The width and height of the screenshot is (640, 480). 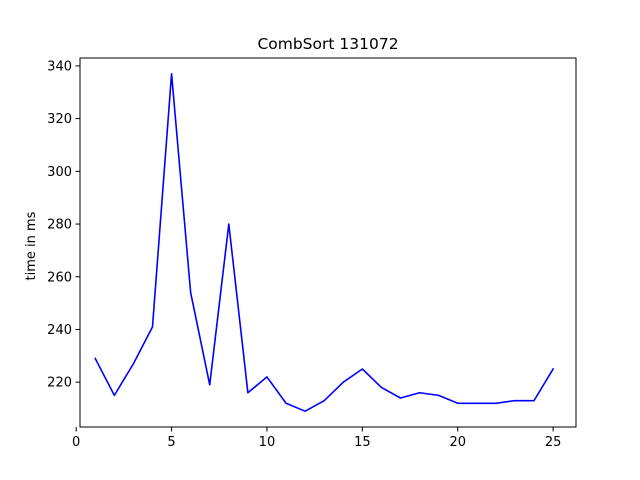 What do you see at coordinates (59, 277) in the screenshot?
I see `y-tick-label-260: 260` at bounding box center [59, 277].